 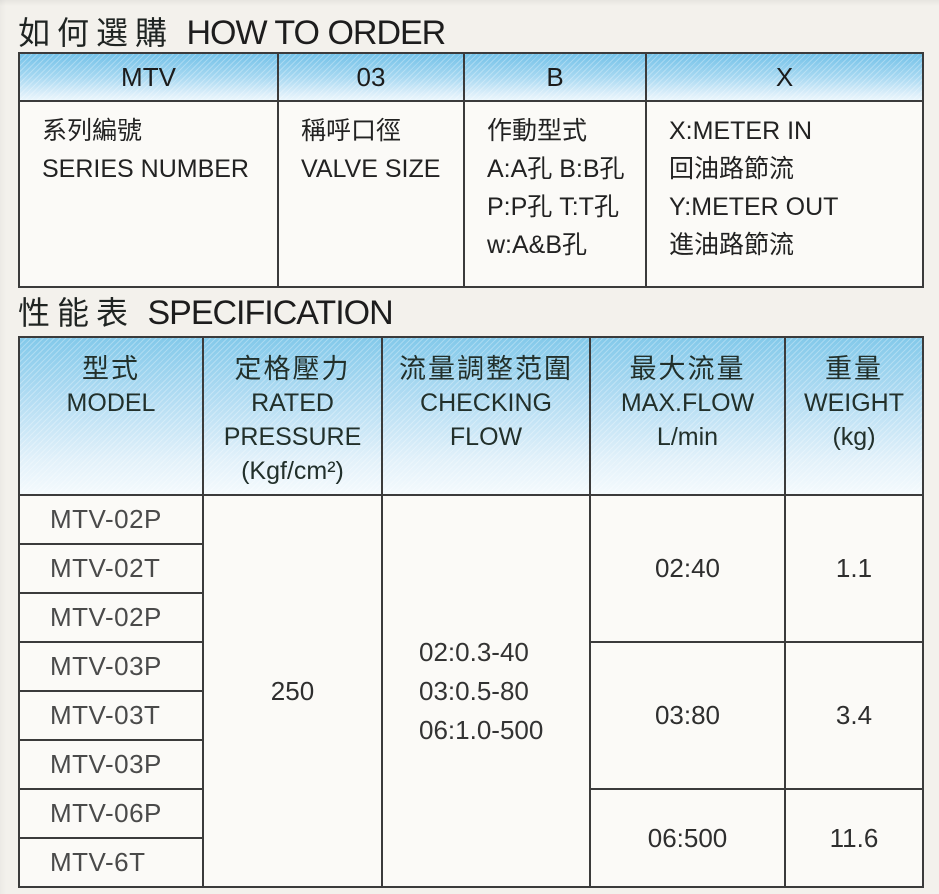 What do you see at coordinates (371, 150) in the screenshot?
I see `valve-size-text: 稱呼口徑 VALVE SIZE` at bounding box center [371, 150].